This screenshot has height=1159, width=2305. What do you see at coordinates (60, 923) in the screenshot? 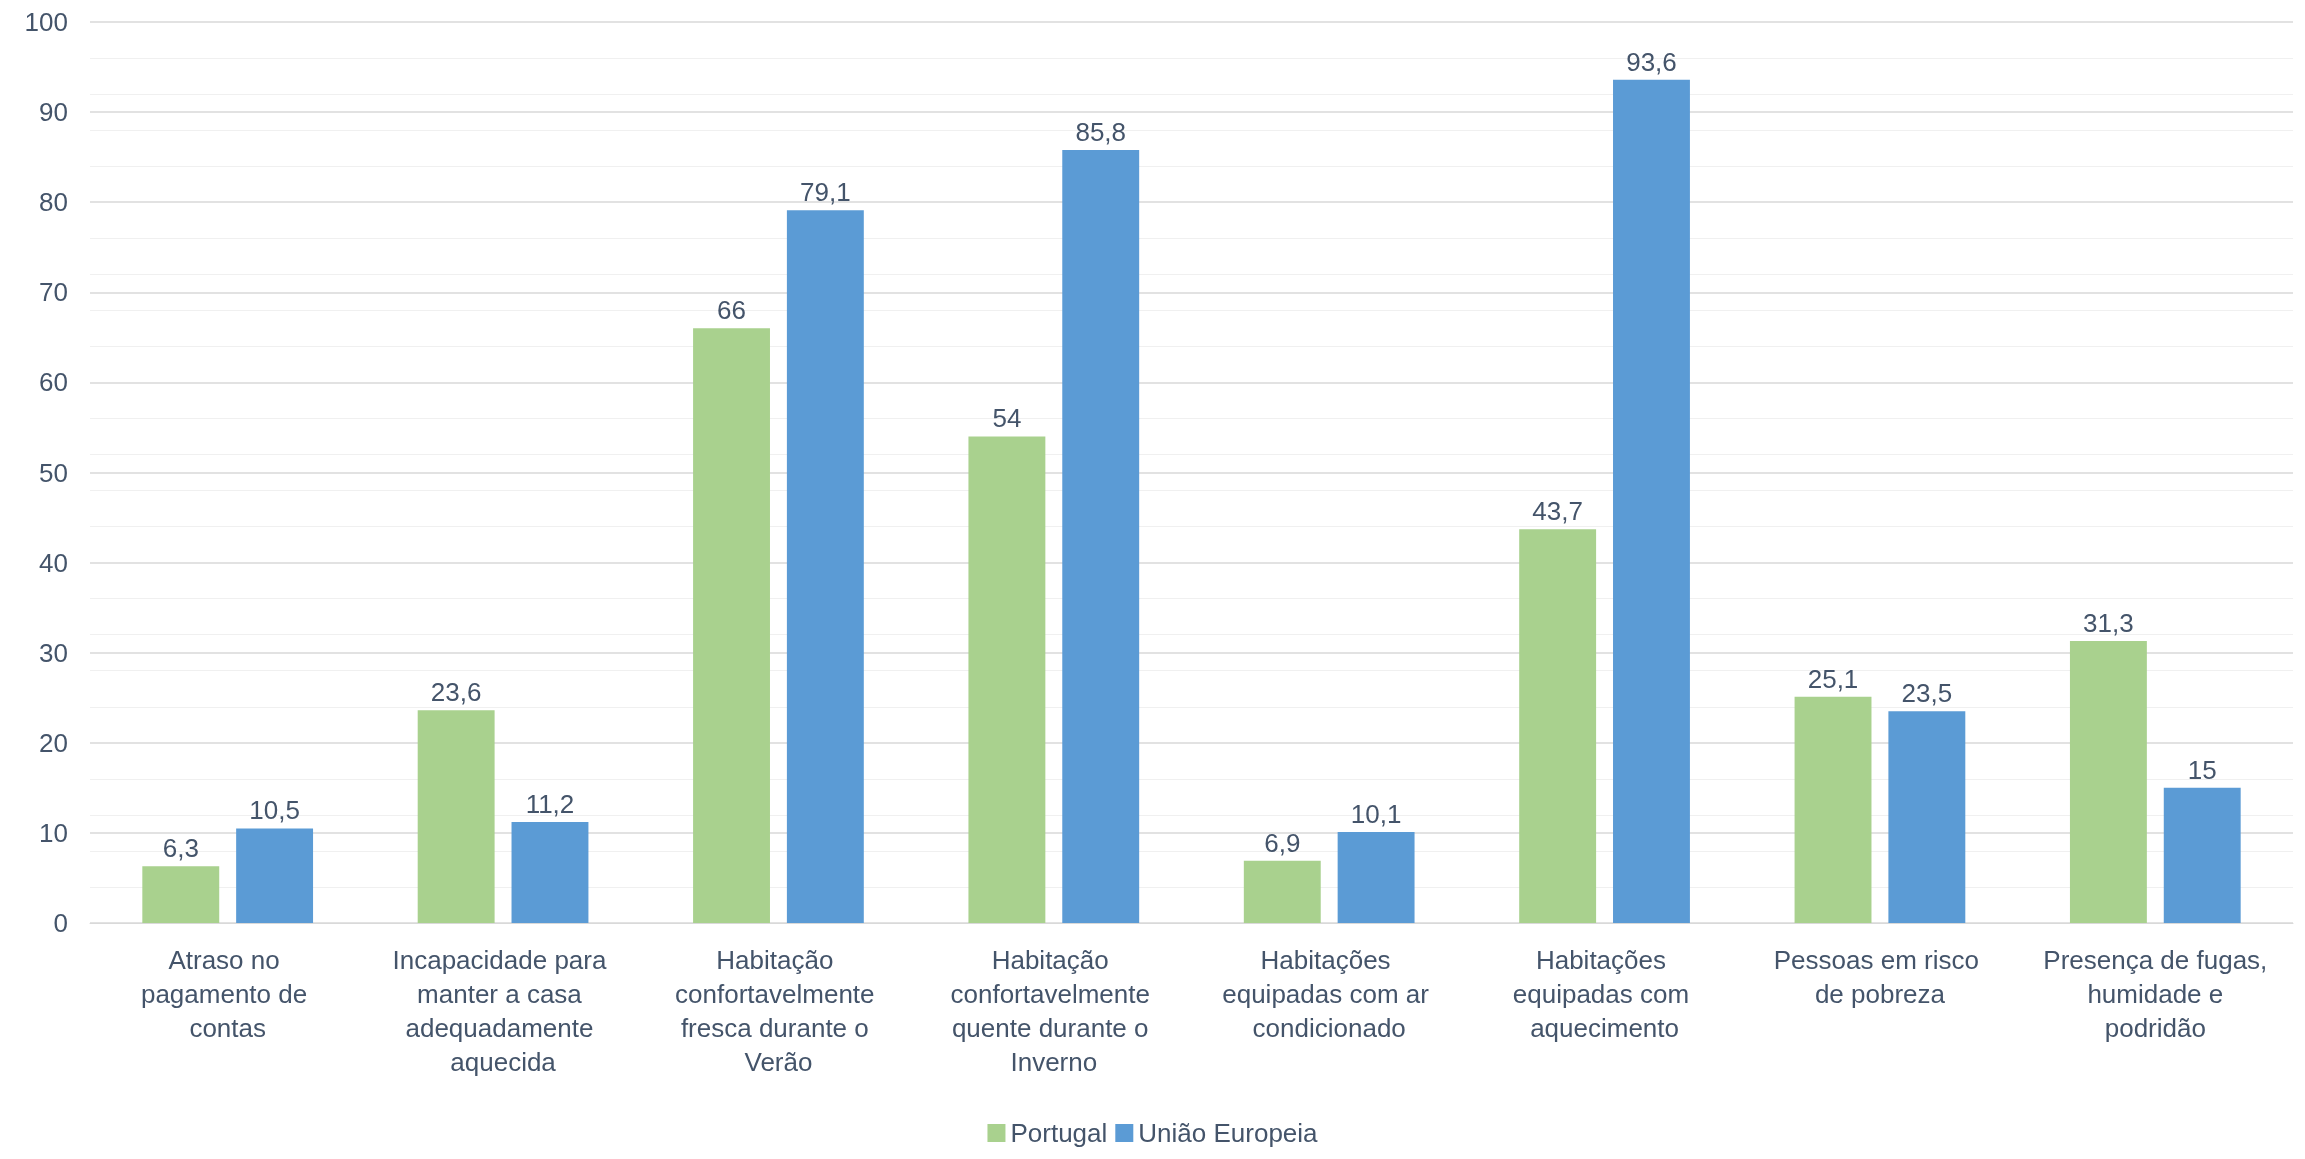
I see `y-tick-label: 0` at bounding box center [60, 923].